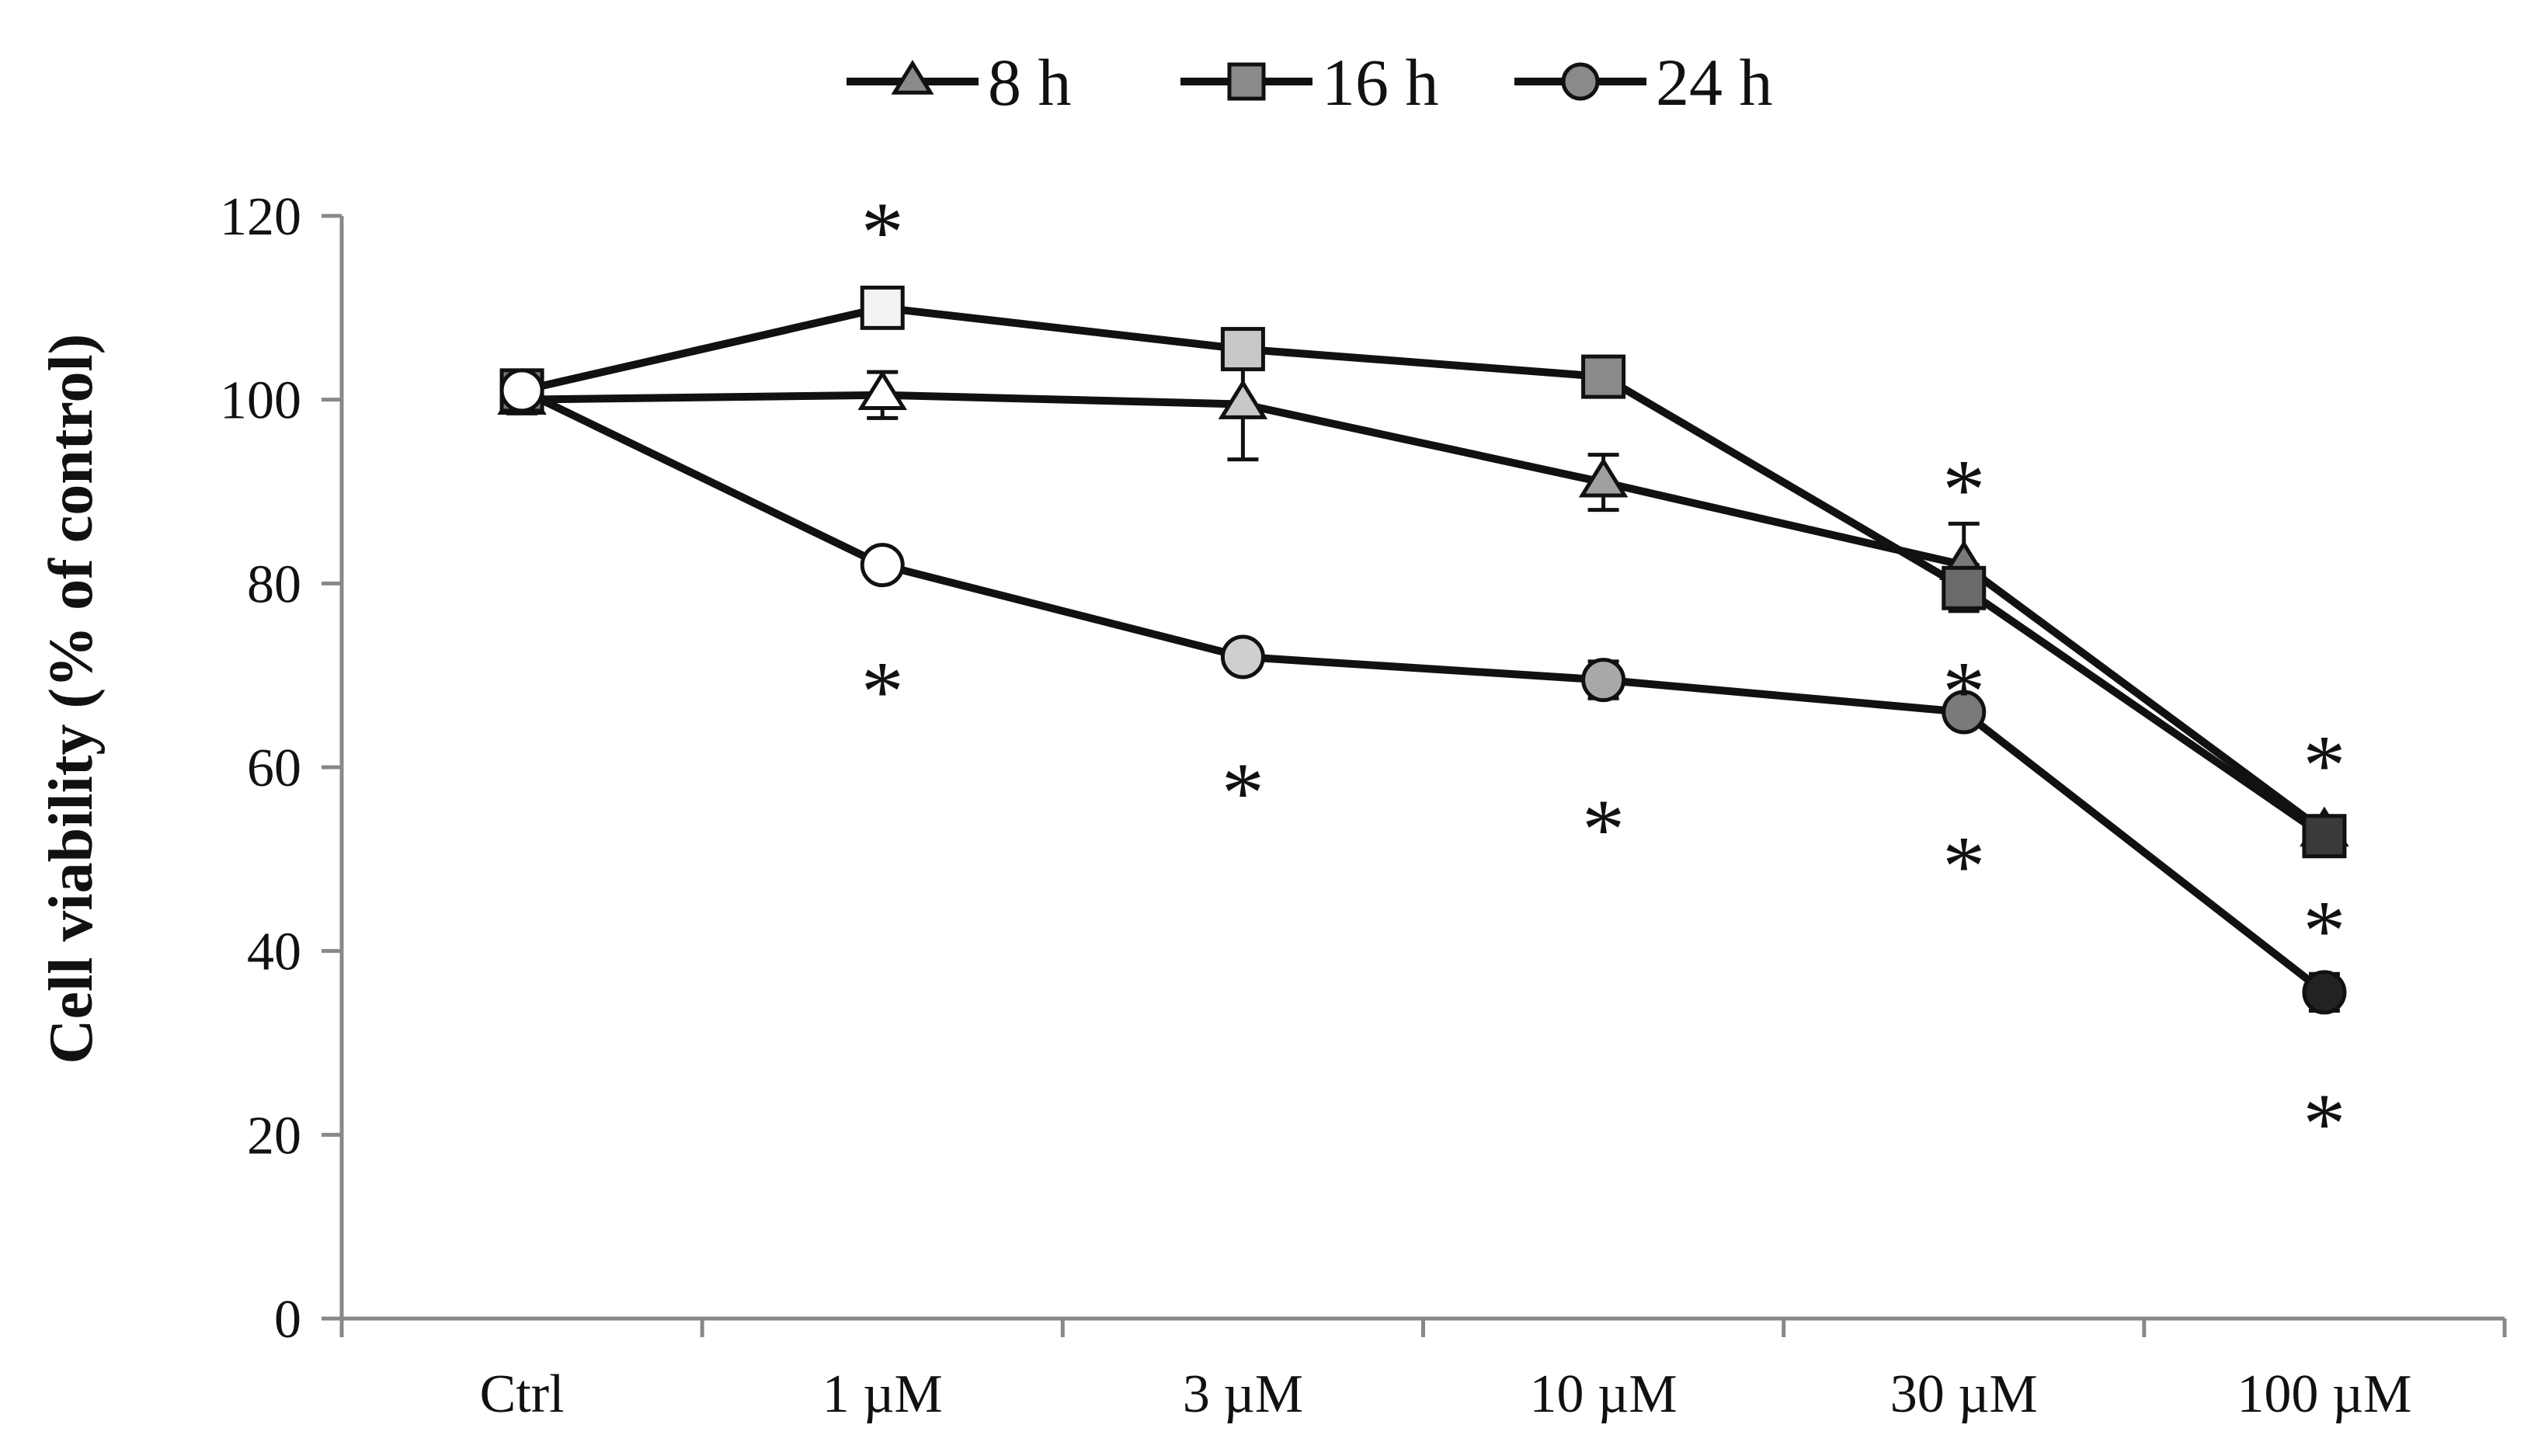 The width and height of the screenshot is (2538, 1456). What do you see at coordinates (260, 401) in the screenshot?
I see `y-tick-label: 100` at bounding box center [260, 401].